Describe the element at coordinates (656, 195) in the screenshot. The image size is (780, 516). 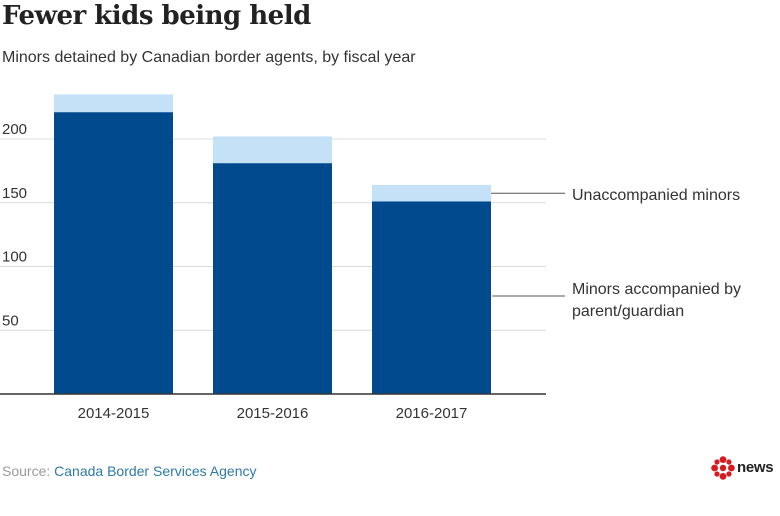
I see `legend-label-unaccompanied: Unaccompanied minors` at that location.